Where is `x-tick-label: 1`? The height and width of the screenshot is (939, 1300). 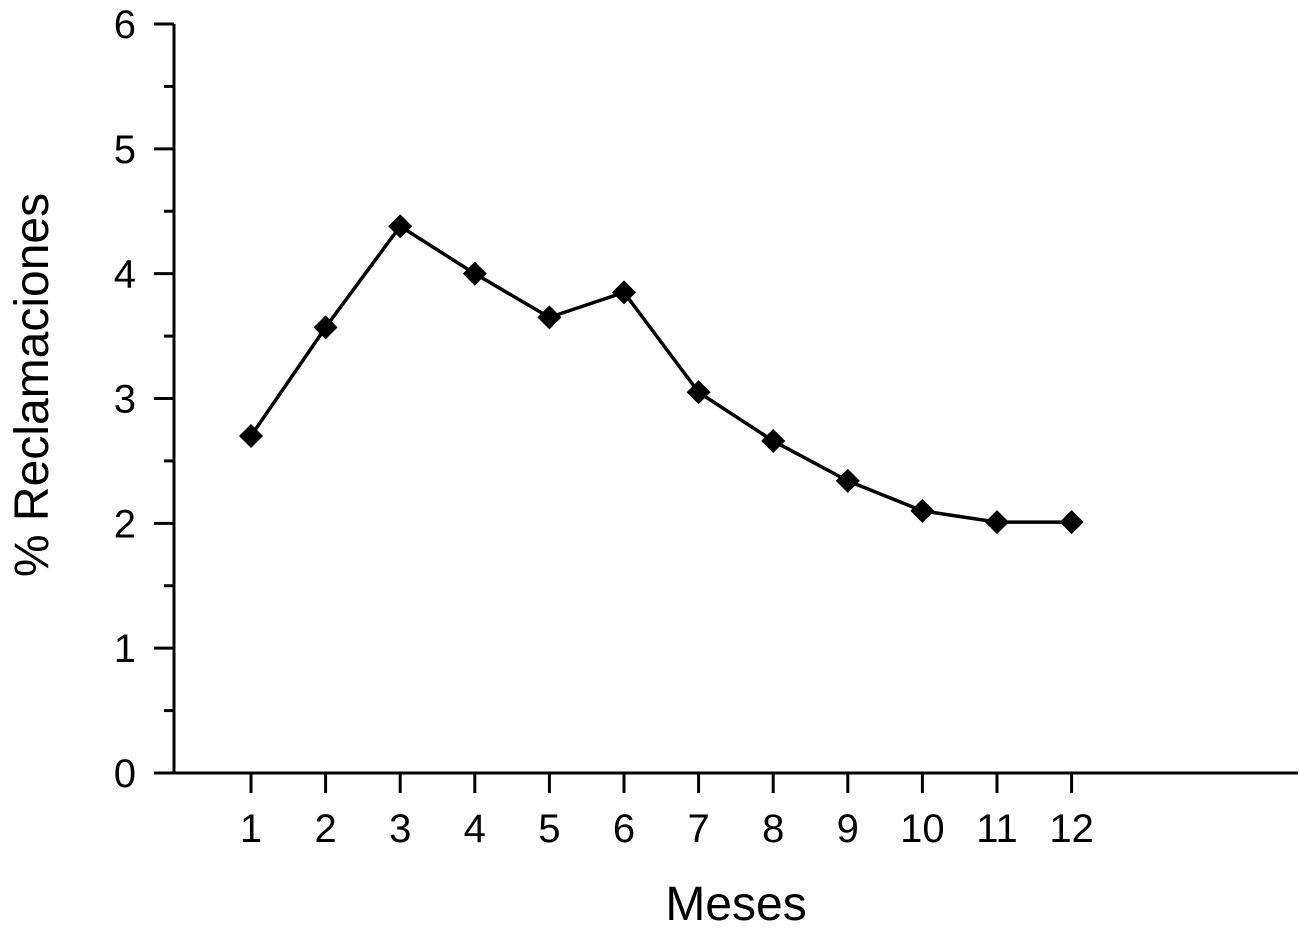
x-tick-label: 1 is located at coordinates (251, 829).